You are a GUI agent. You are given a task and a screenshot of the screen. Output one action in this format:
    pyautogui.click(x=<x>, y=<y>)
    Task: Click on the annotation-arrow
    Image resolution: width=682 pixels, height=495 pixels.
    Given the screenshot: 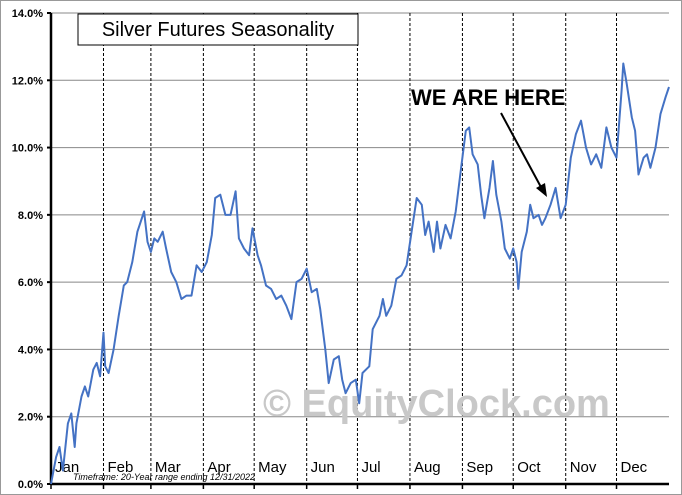 What is the action you would take?
    pyautogui.click(x=521, y=151)
    